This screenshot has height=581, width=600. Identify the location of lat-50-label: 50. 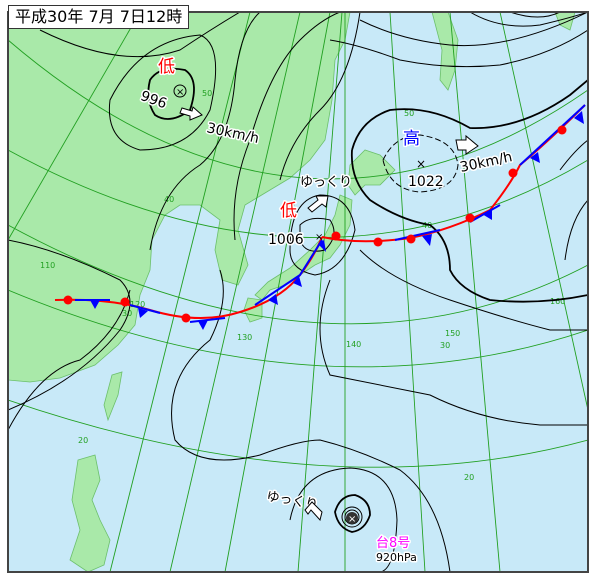
(207, 93).